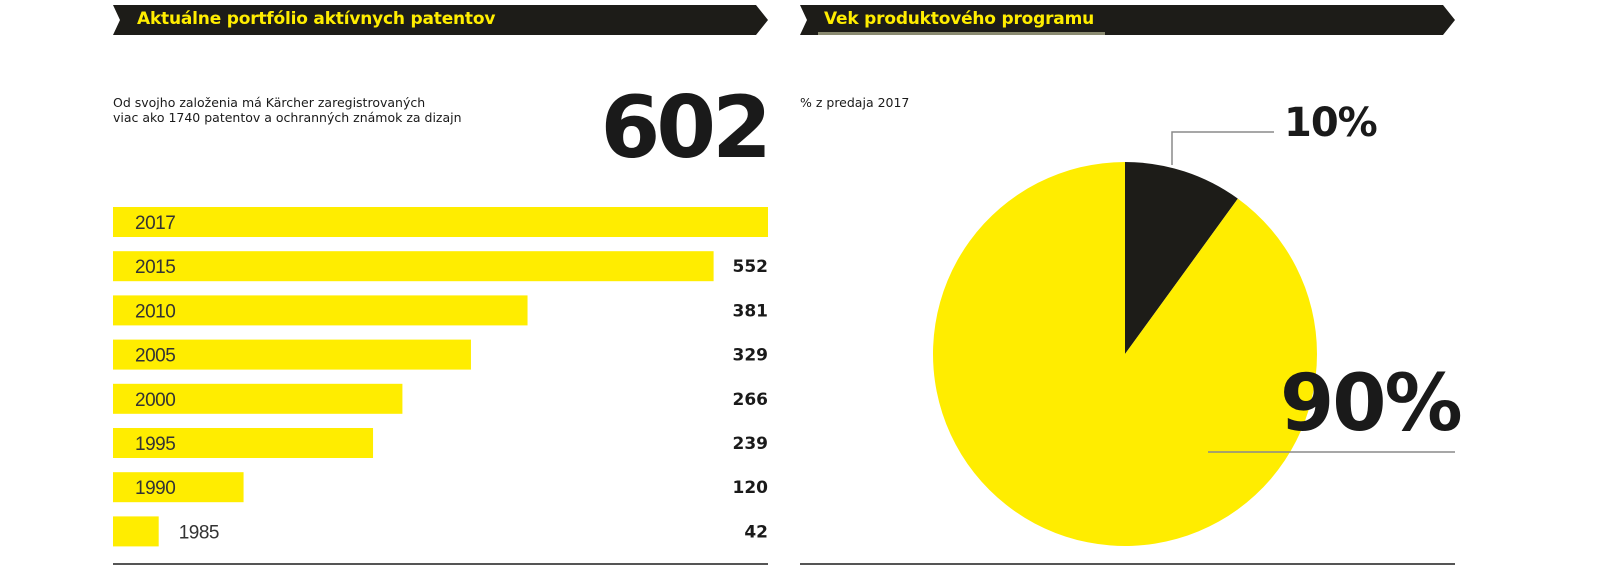 The image size is (1600, 579). What do you see at coordinates (751, 311) in the screenshot?
I see `bar-value-label: 381` at bounding box center [751, 311].